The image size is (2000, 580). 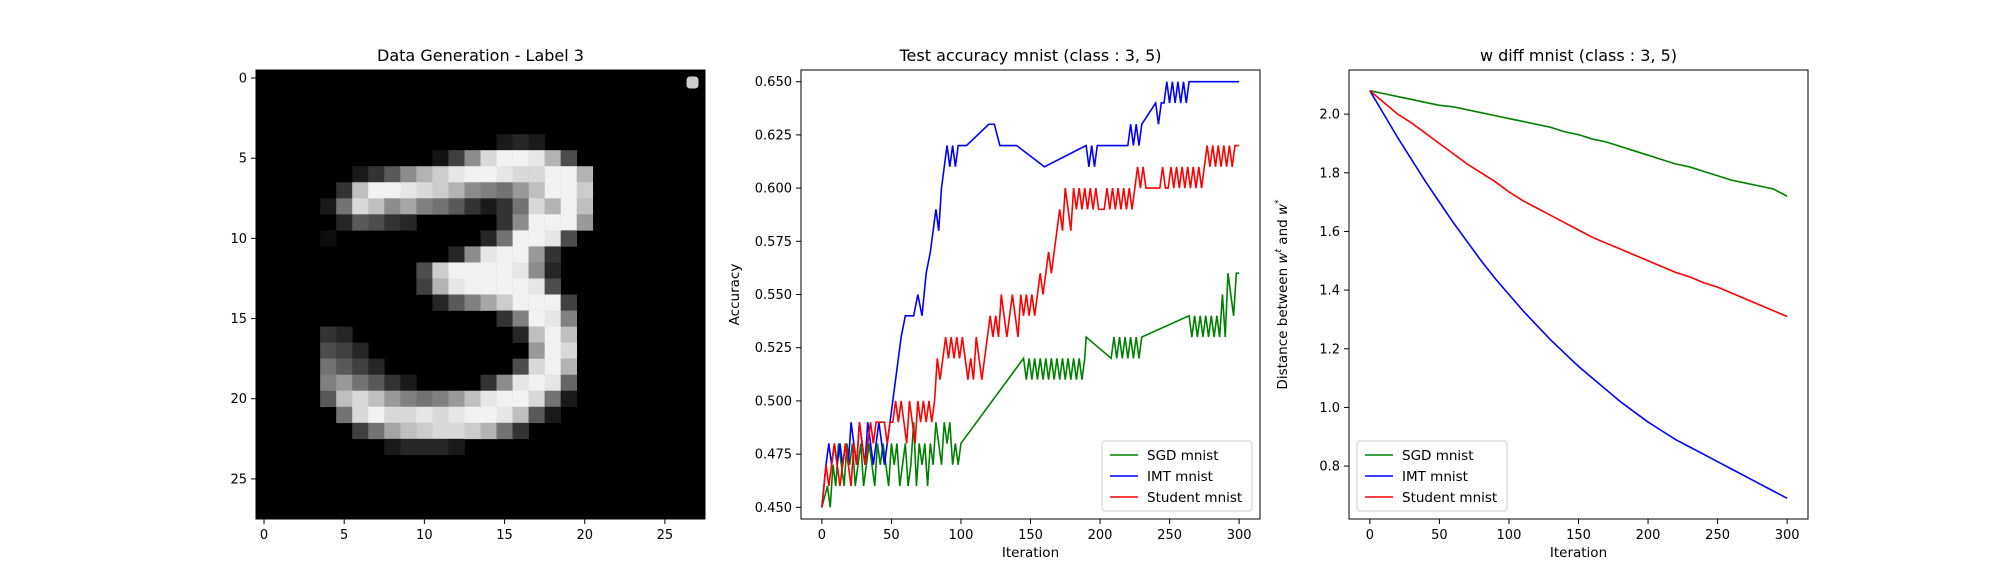 I want to click on x-axis-label: Iteration, so click(x=1030, y=553).